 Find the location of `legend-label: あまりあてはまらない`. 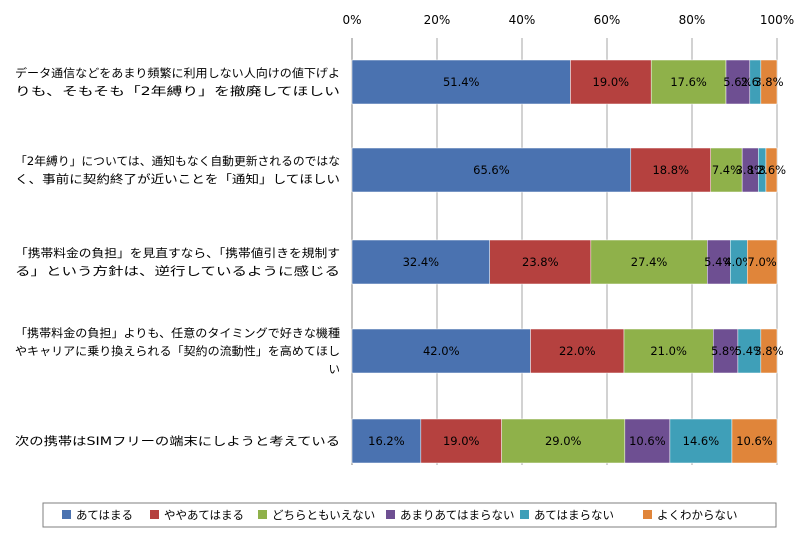

legend-label: あまりあてはまらない is located at coordinates (457, 515).